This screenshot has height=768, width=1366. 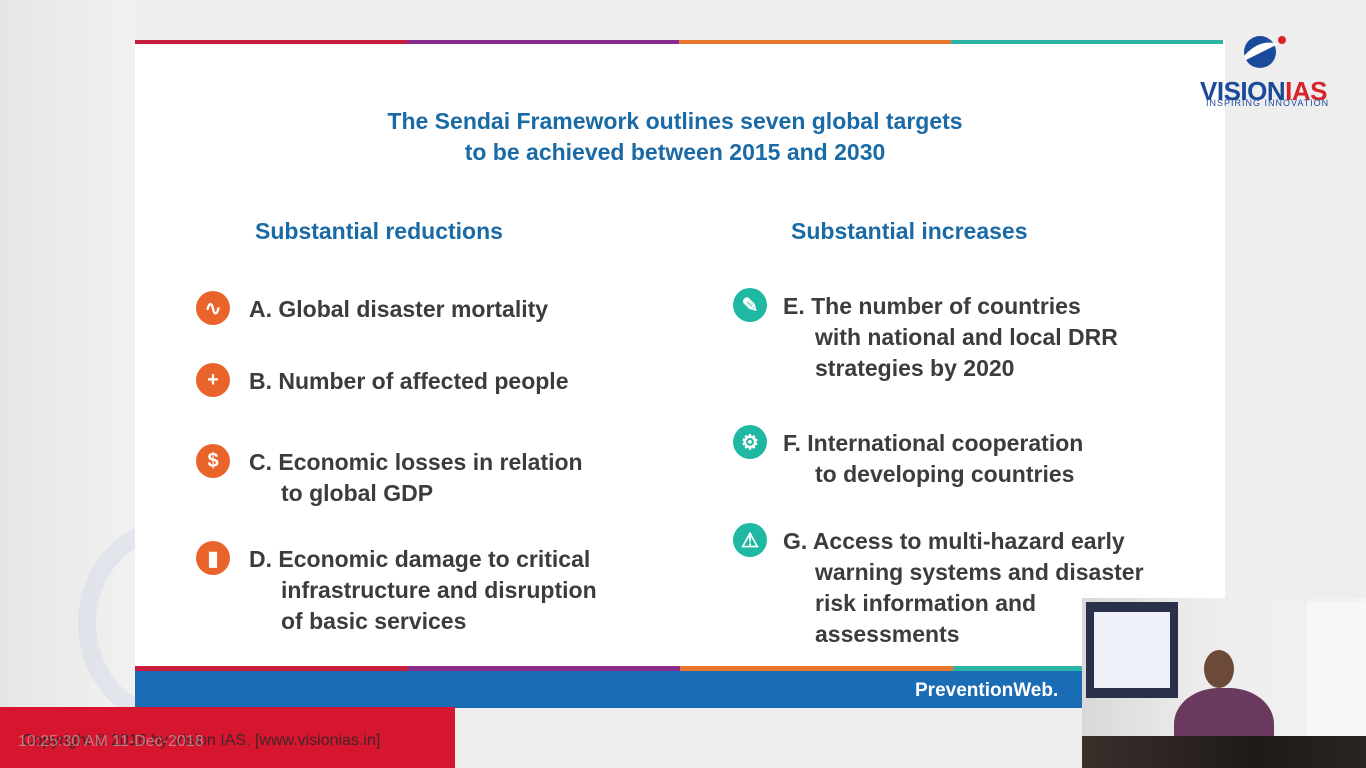 I want to click on instructor-video-feed, so click(x=1224, y=683).